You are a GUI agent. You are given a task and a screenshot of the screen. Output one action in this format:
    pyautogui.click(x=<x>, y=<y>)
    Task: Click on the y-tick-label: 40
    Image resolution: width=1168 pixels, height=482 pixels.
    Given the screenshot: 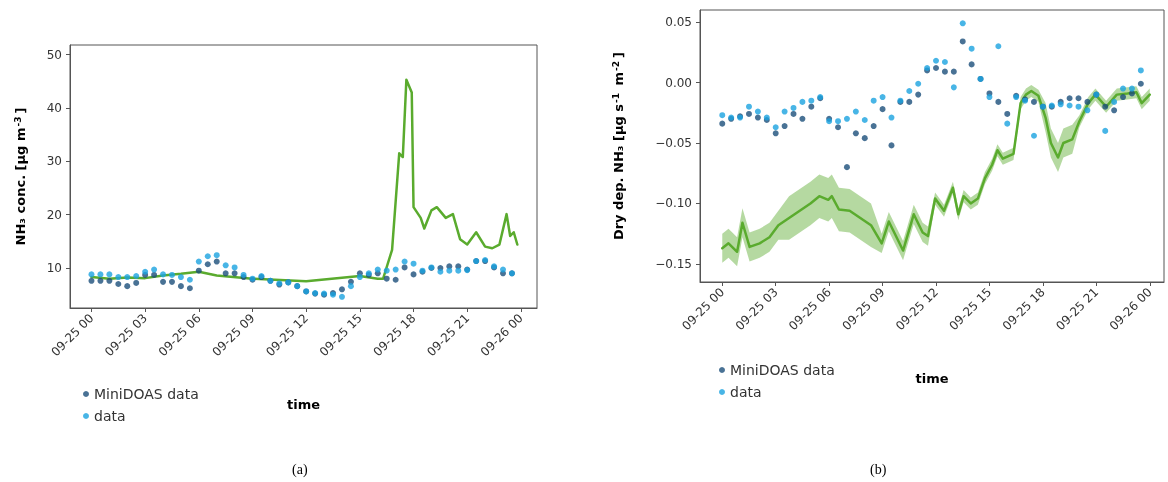 What is the action you would take?
    pyautogui.click(x=54, y=107)
    